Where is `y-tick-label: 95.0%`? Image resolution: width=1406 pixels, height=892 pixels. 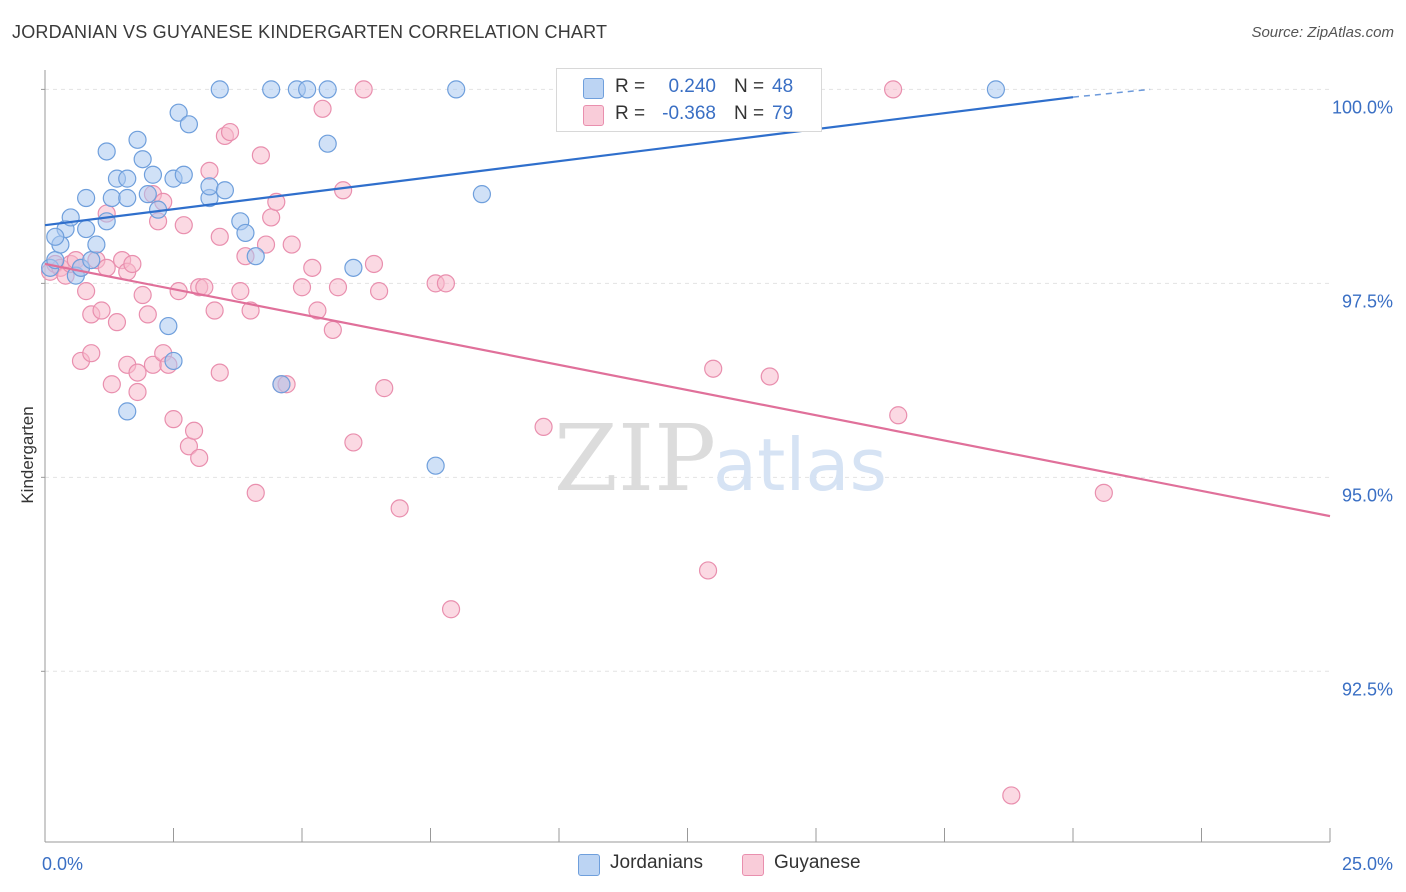 y-tick-label: 95.0% is located at coordinates (1367, 495).